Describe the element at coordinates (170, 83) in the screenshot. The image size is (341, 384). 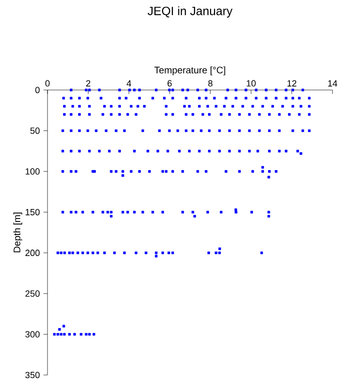
I see `x-tick-label: 6` at that location.